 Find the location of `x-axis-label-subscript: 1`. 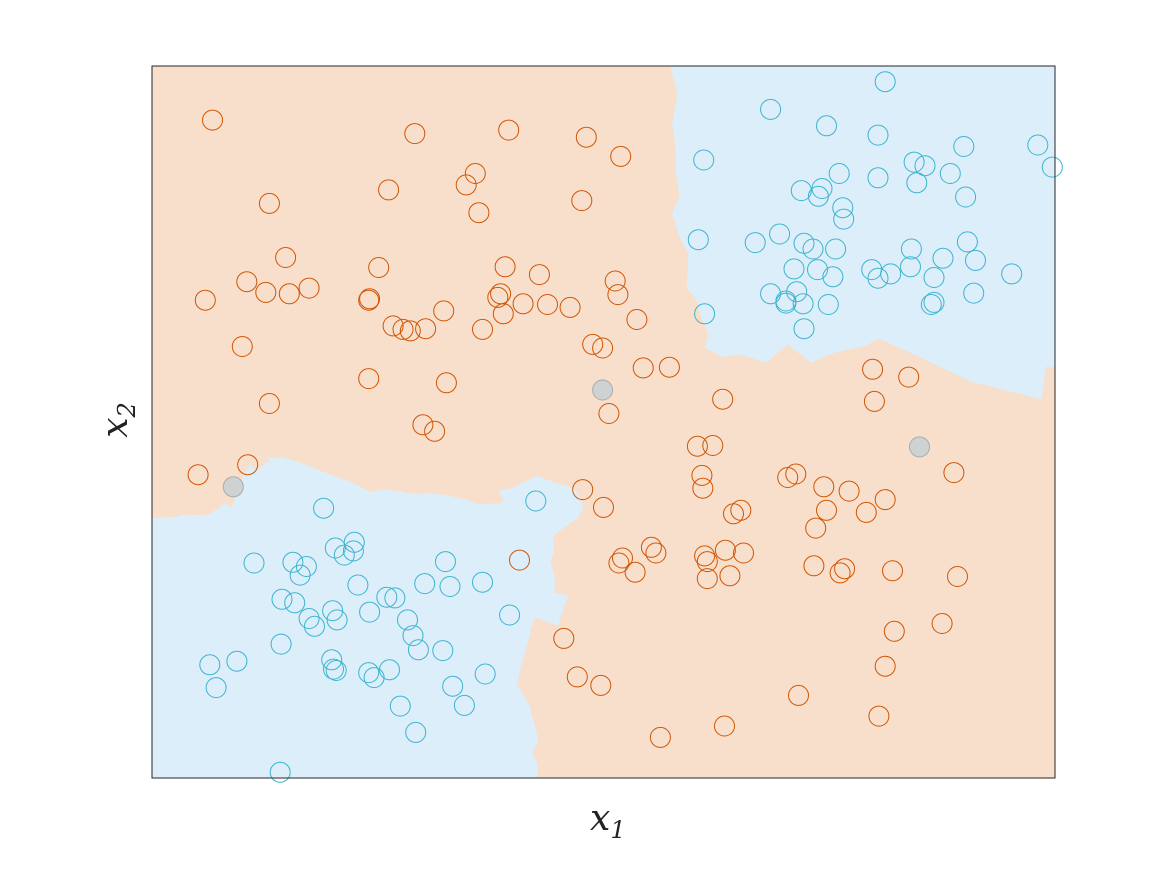

x-axis-label-subscript: 1 is located at coordinates (617, 830).